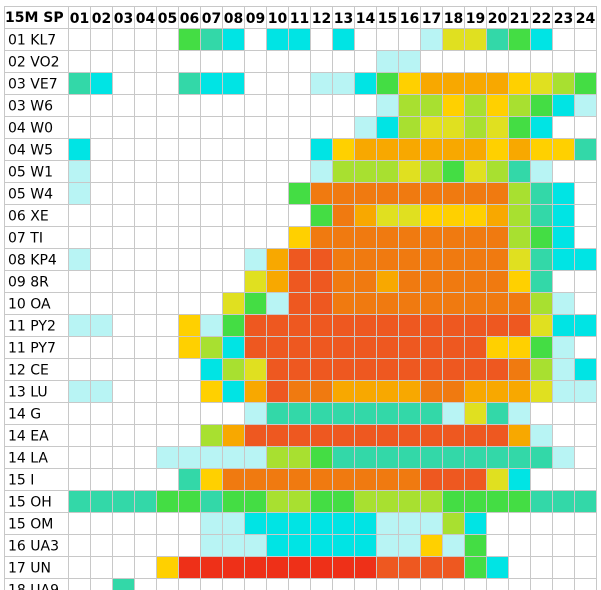 This screenshot has height=590, width=601. I want to click on row-label: 08 KP4, so click(32, 261).